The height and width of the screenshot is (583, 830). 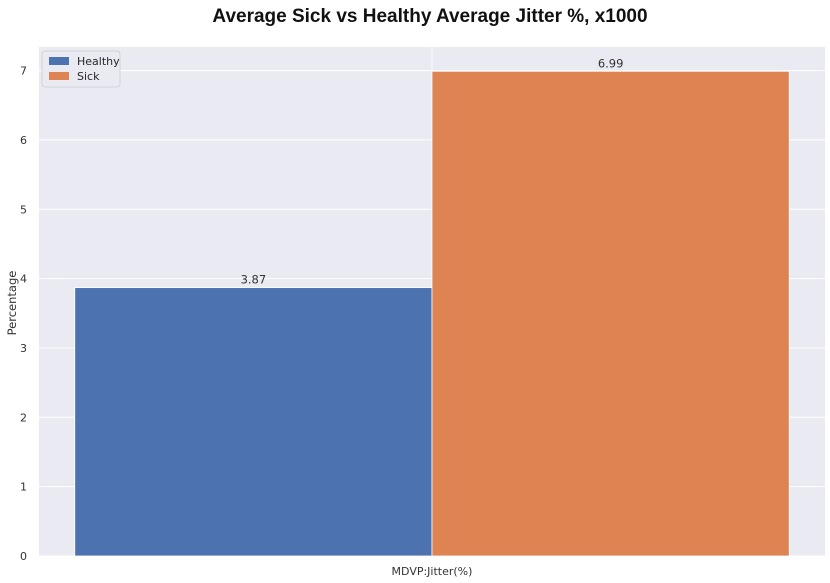 What do you see at coordinates (23, 279) in the screenshot?
I see `y-tick-label: 4` at bounding box center [23, 279].